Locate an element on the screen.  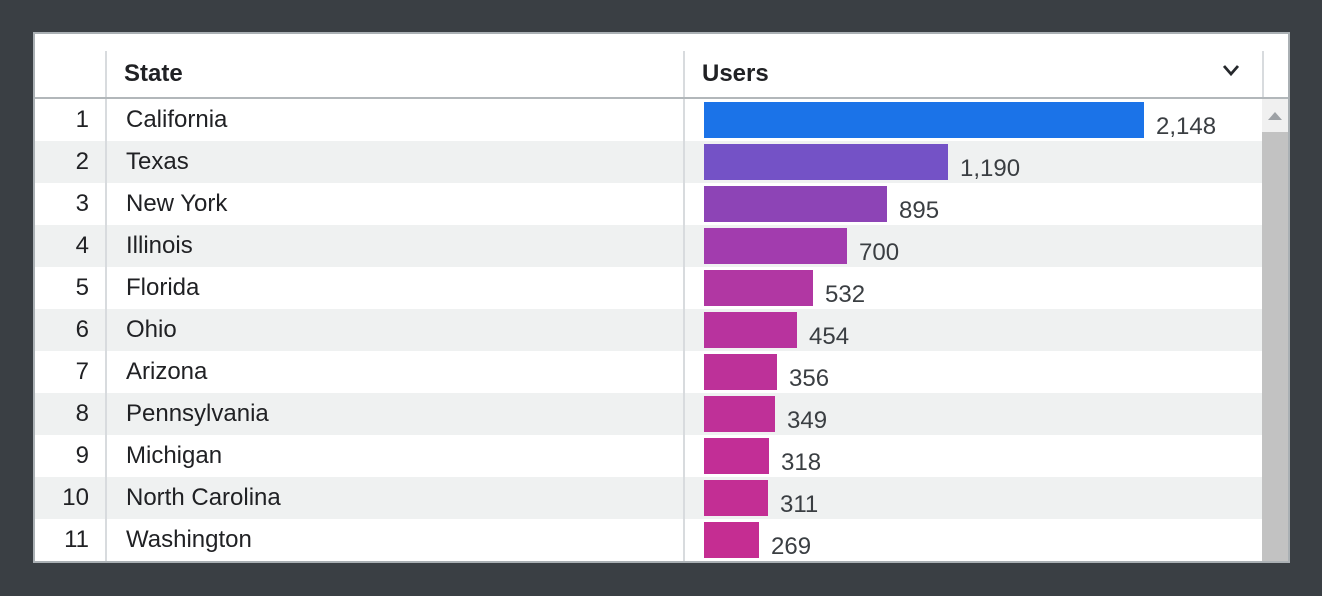
table-row: 9 Michigan 318 is located at coordinates (661, 456).